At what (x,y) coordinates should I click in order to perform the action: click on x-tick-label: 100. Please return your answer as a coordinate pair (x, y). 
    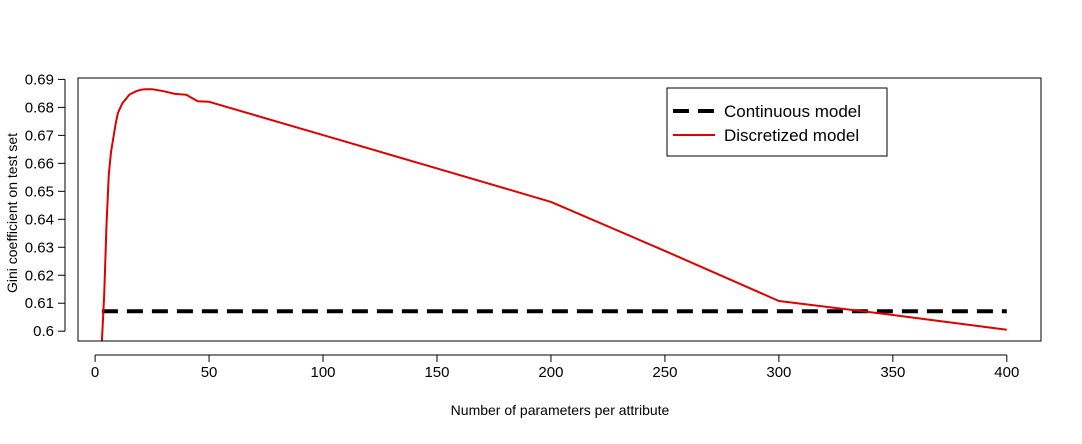
    Looking at the image, I should click on (323, 372).